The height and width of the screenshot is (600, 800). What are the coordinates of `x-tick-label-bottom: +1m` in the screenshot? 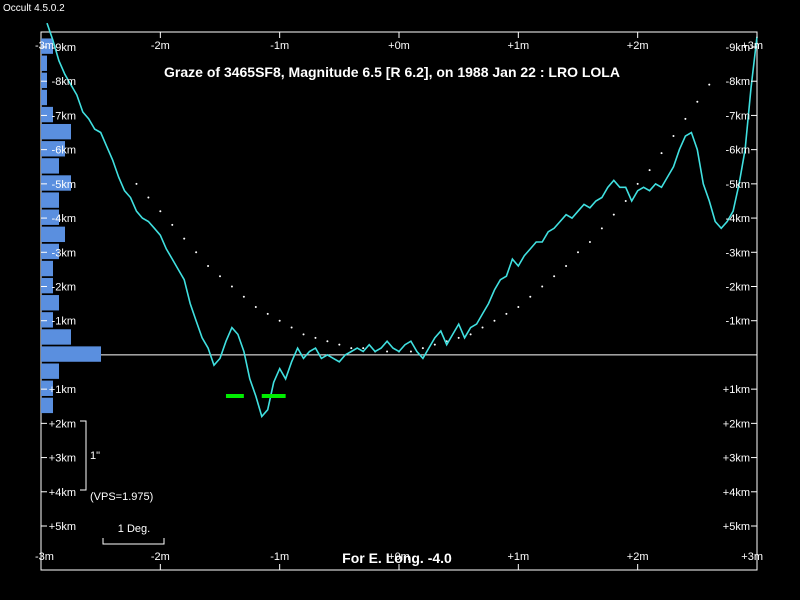 It's located at (518, 557).